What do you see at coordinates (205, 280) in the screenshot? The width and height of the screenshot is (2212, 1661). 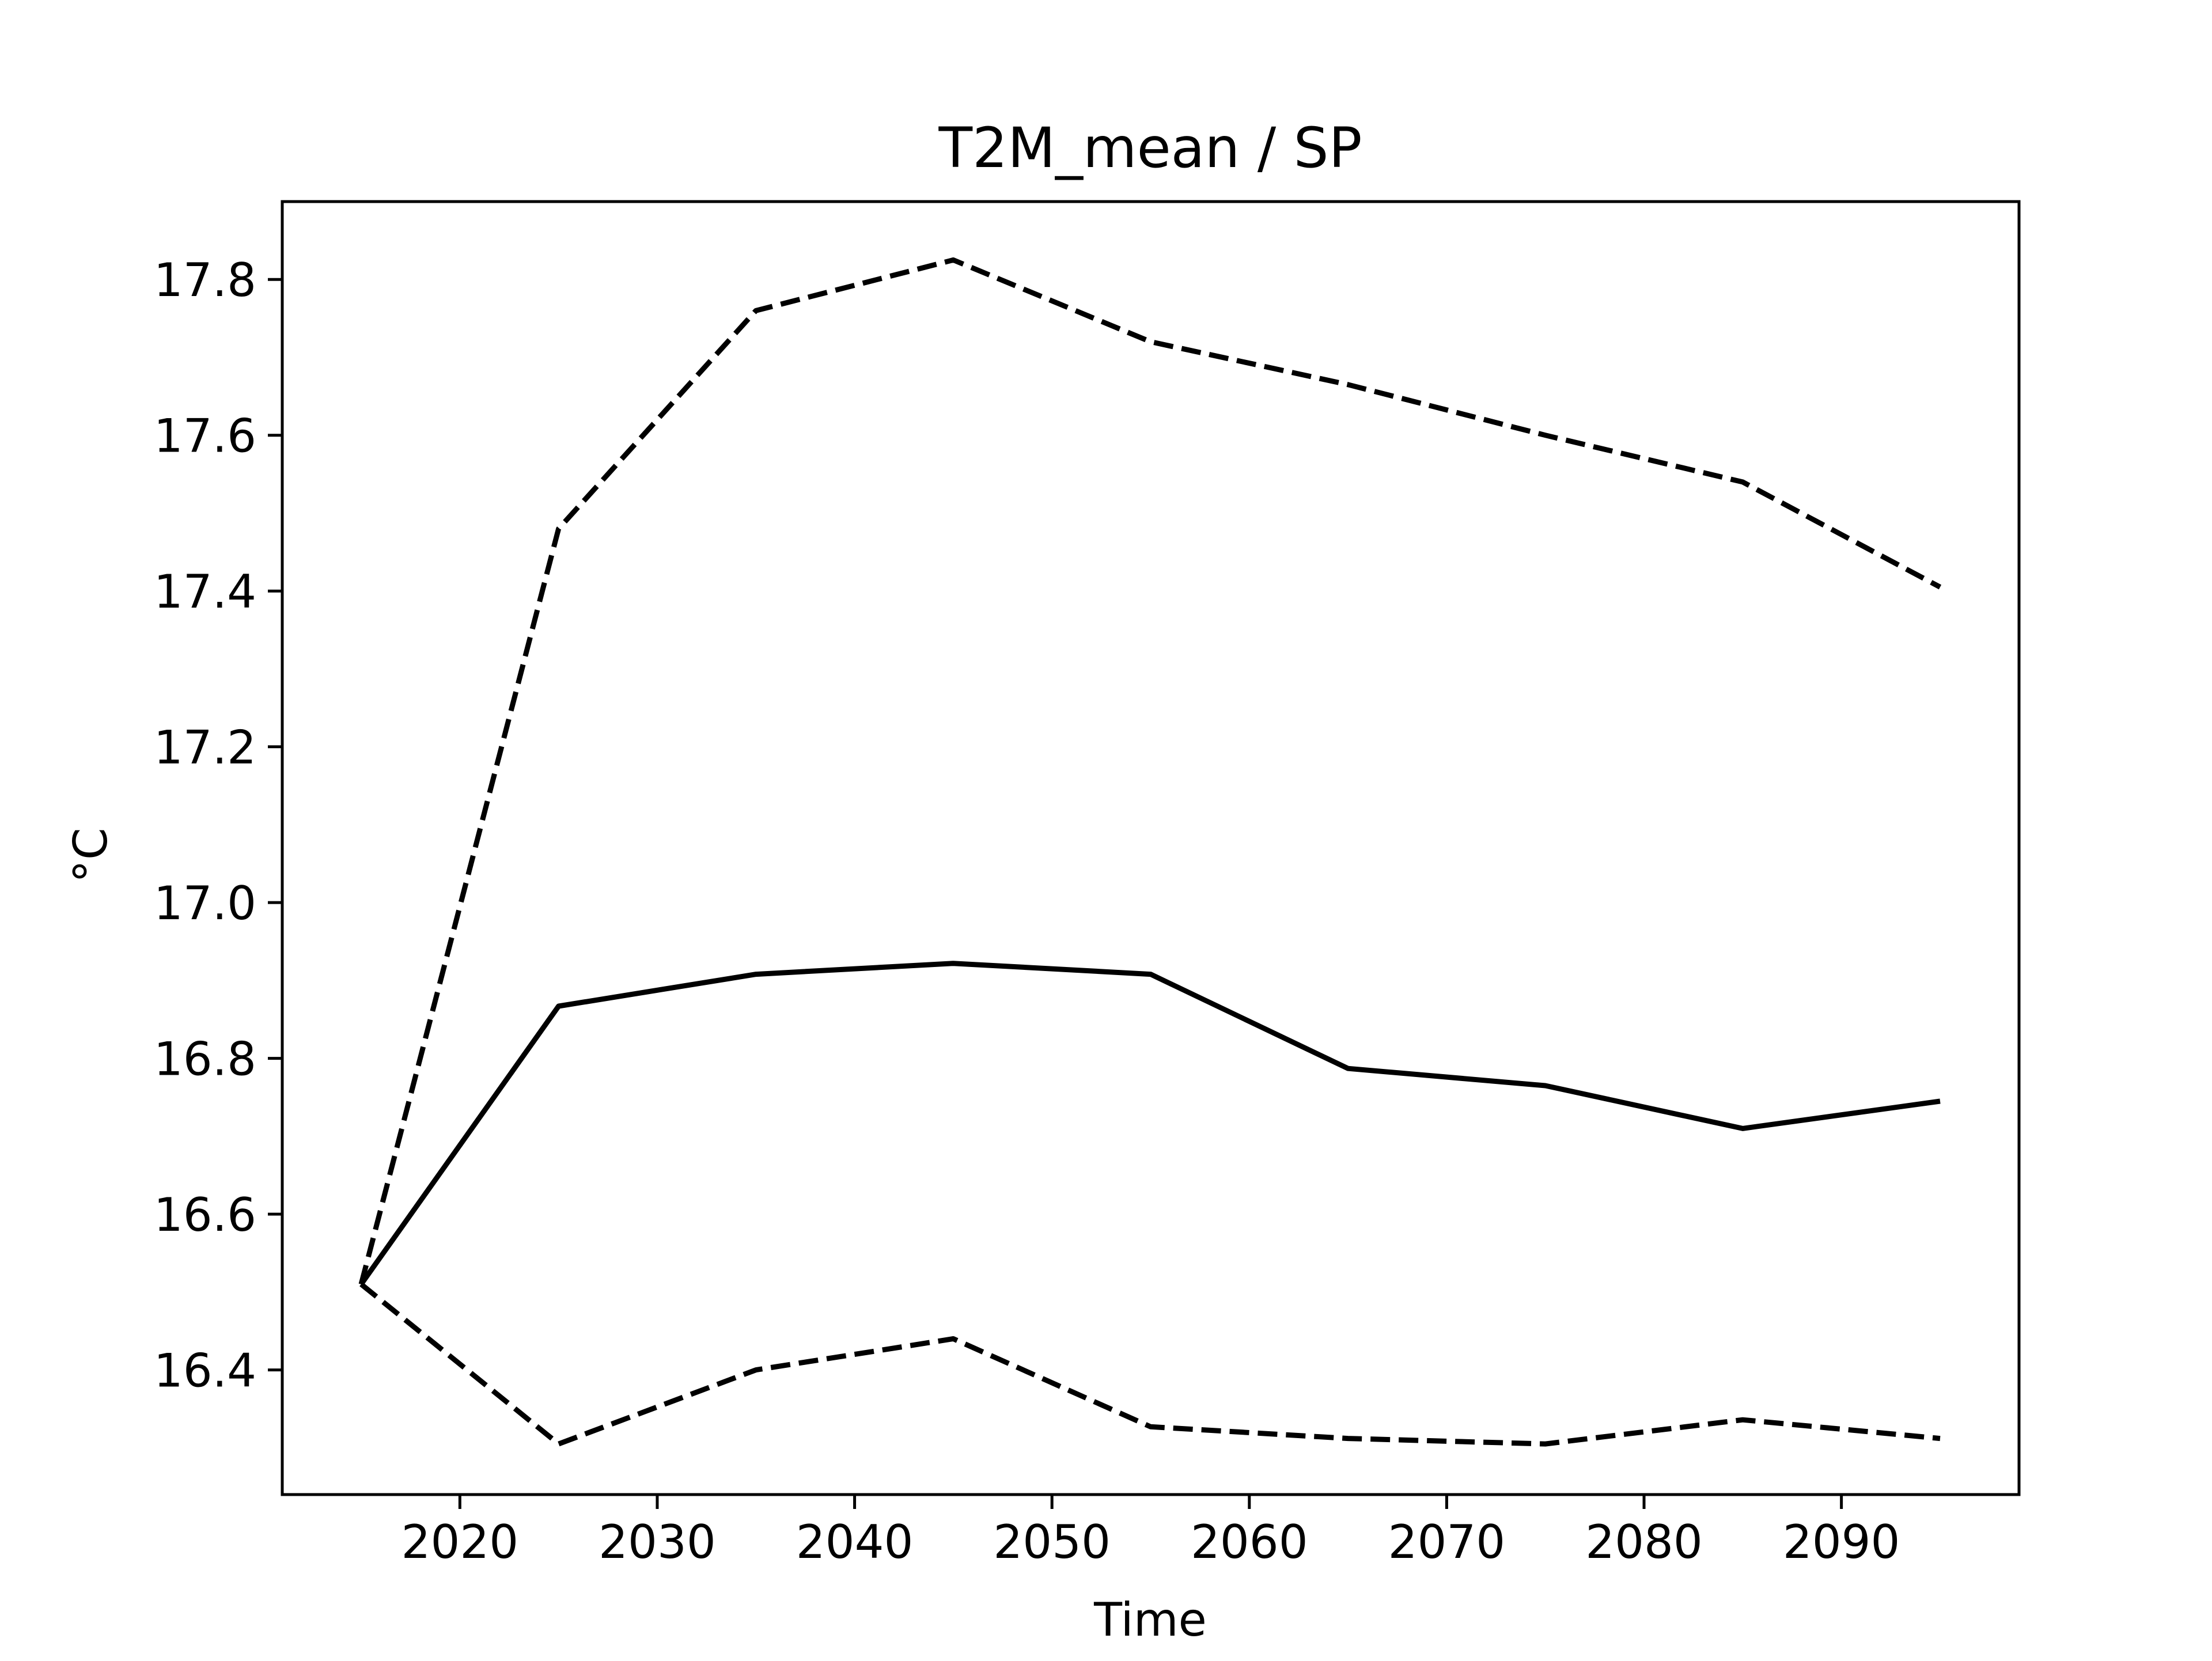 I see `y-tick-label: 17.8` at bounding box center [205, 280].